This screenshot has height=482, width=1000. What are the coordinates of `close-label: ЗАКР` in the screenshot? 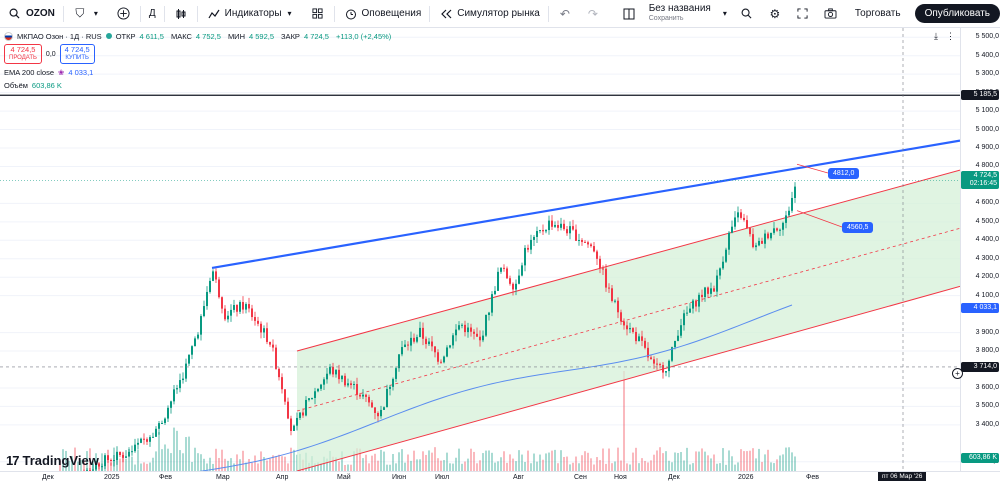 It's located at (290, 36).